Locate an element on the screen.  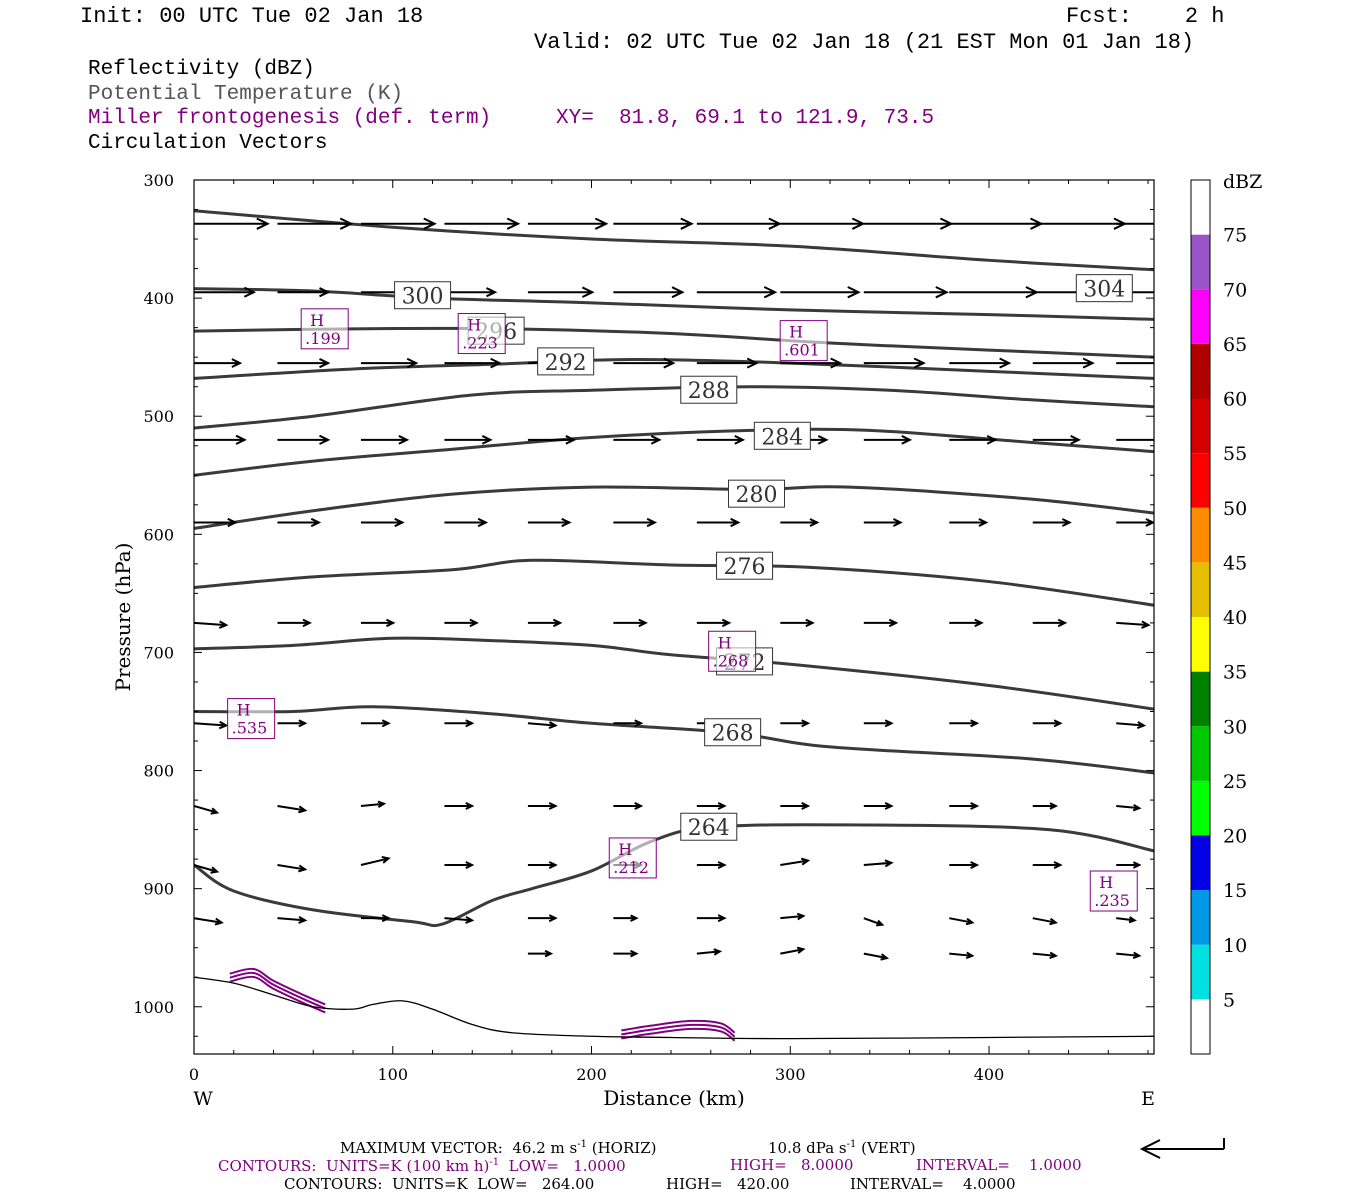
legend-reflectivity: Reflectivity (dBZ) is located at coordinates (201, 69).